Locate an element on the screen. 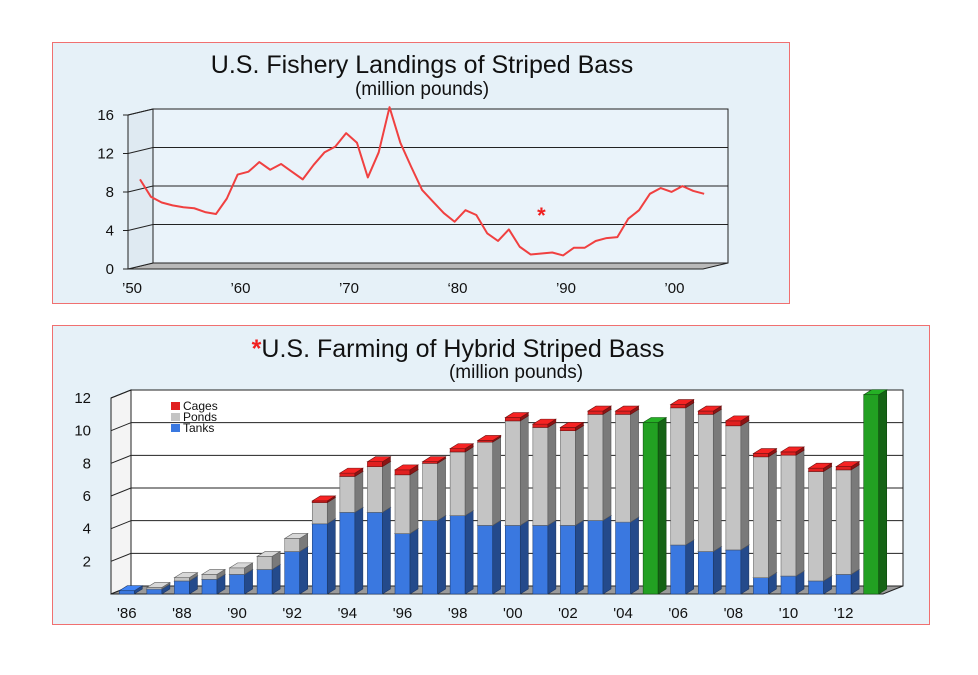  asterisk-marker: * is located at coordinates (541, 215).